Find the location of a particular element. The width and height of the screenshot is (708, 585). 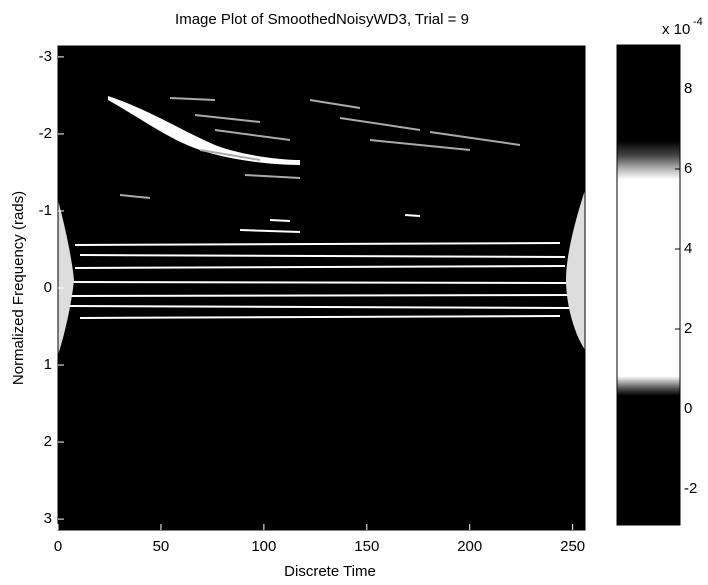

colorbar-tick-label: 0 is located at coordinates (688, 408).